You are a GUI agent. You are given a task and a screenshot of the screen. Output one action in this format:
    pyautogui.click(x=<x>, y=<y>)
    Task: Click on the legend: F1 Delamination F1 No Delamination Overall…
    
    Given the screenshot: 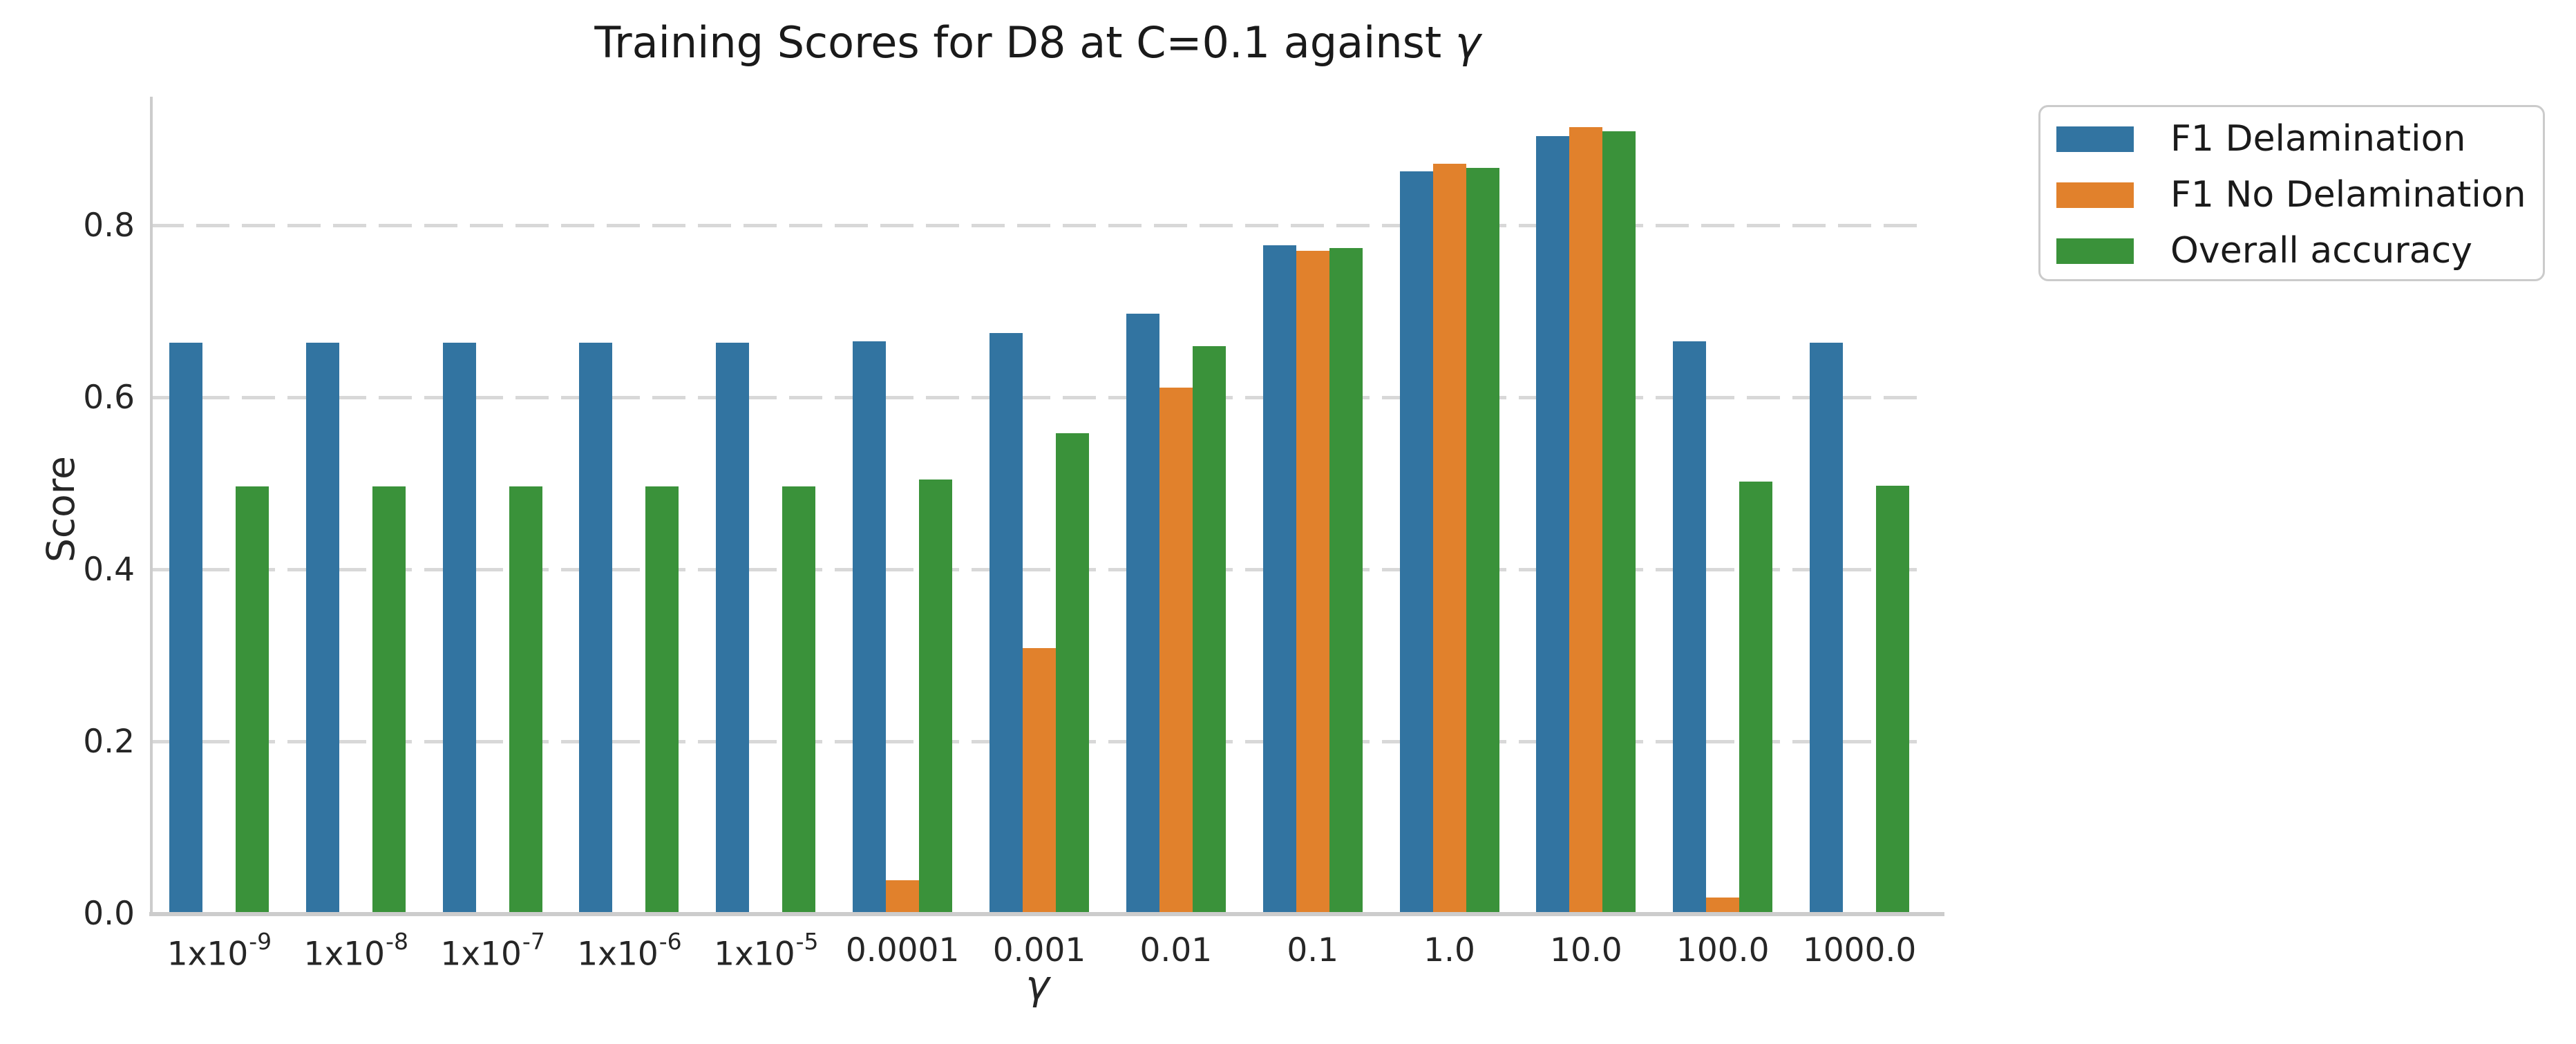 What is the action you would take?
    pyautogui.click(x=2291, y=193)
    